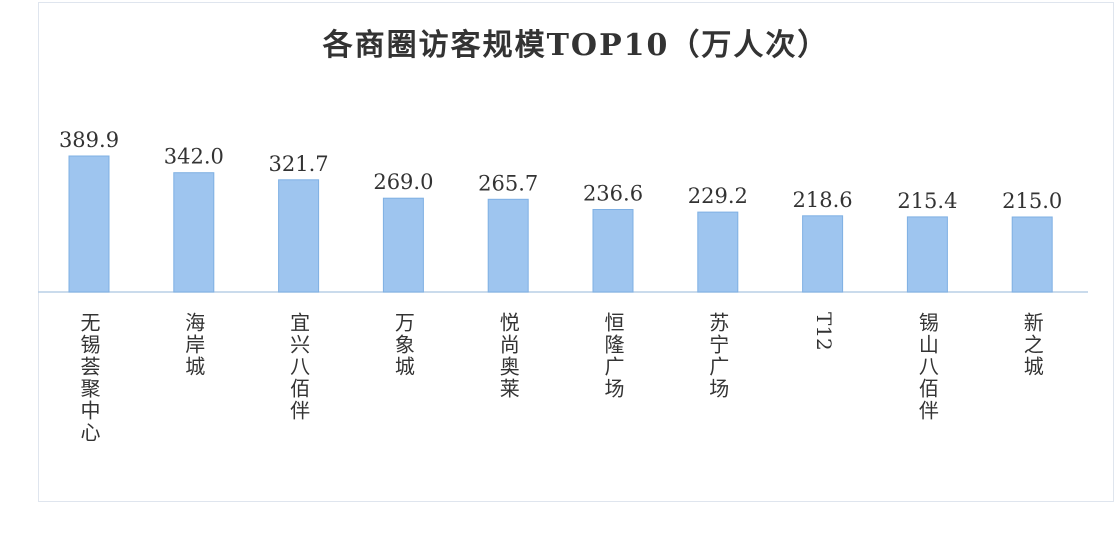 Image resolution: width=1114 pixels, height=538 pixels. What do you see at coordinates (927, 367) in the screenshot?
I see `category-label-8: 锡山八佰伴` at bounding box center [927, 367].